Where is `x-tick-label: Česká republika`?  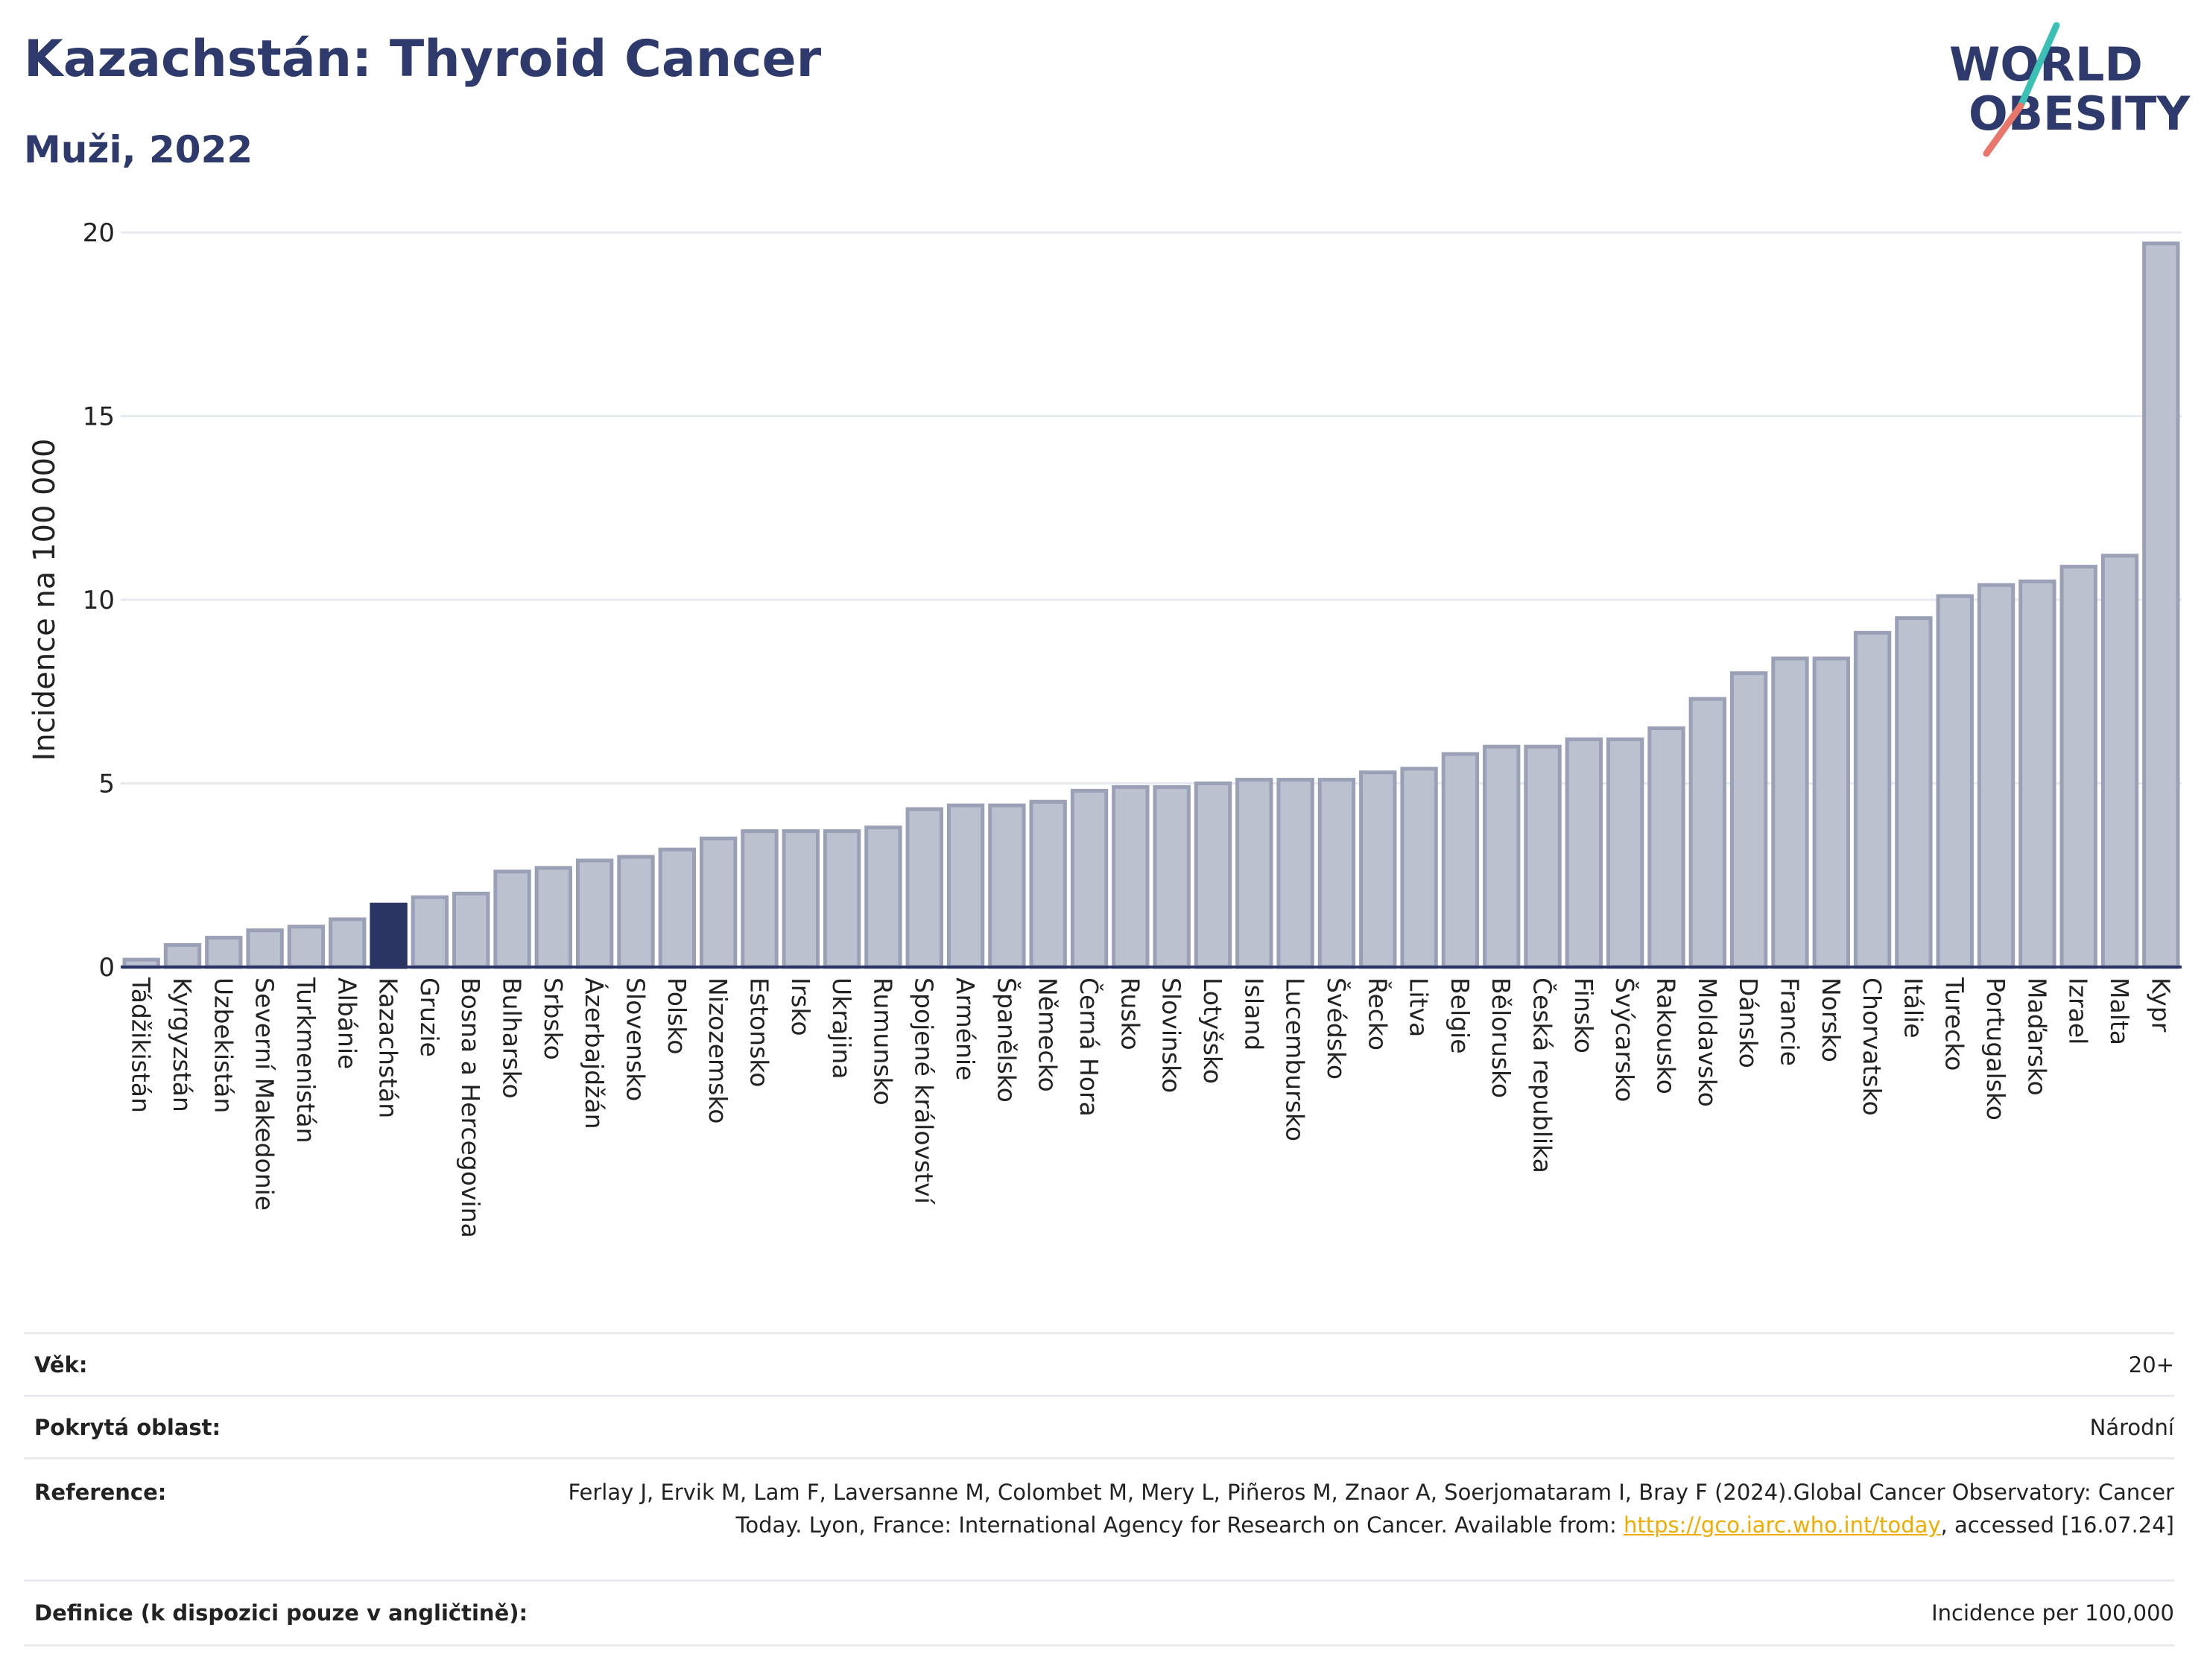 x-tick-label: Česká republika is located at coordinates (1543, 1075).